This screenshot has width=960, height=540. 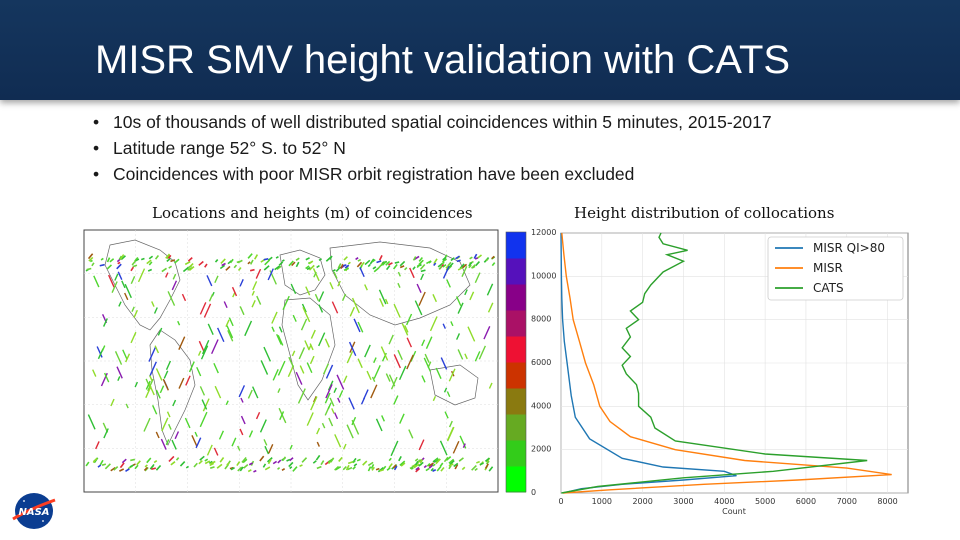 I want to click on nasa-logo-swoosh, so click(x=34, y=509).